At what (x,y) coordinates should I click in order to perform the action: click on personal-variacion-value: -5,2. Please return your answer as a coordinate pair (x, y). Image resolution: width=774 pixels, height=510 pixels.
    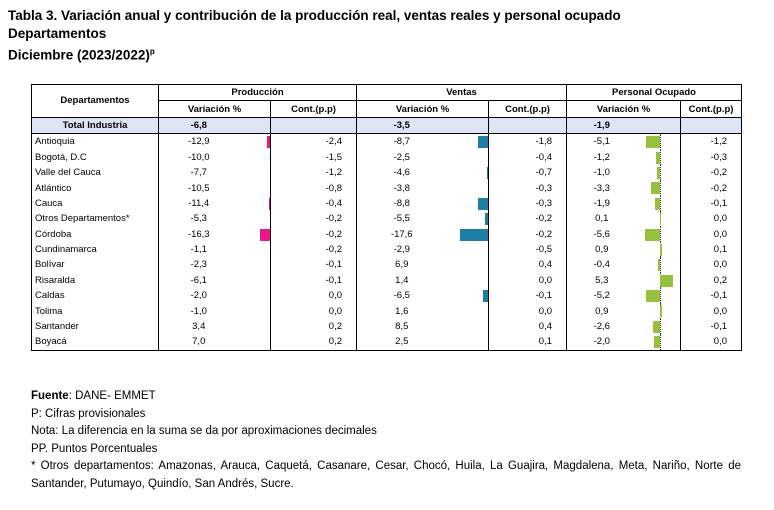
    Looking at the image, I should click on (601, 296).